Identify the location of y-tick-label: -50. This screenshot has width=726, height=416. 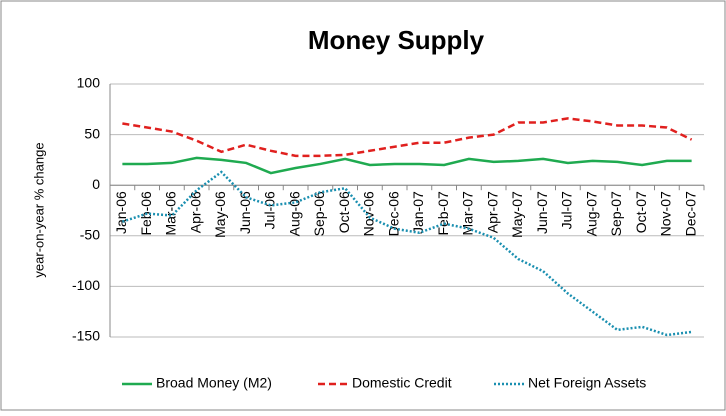
(90, 235).